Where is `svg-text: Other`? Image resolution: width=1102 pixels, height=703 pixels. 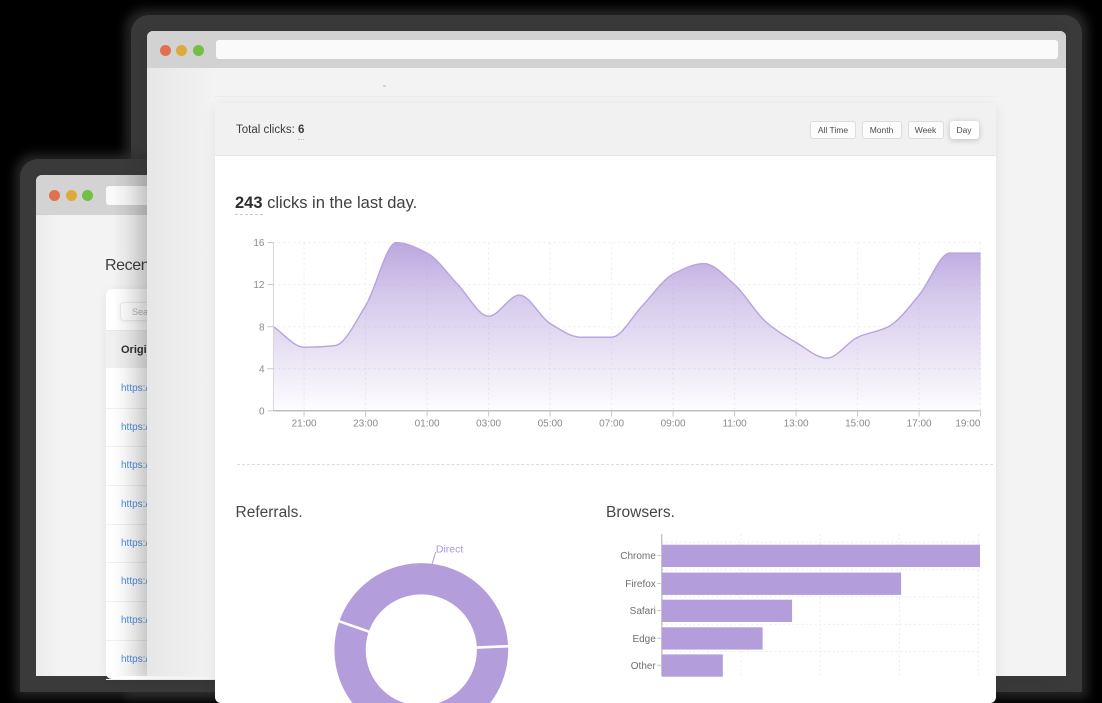
svg-text: Other is located at coordinates (644, 666).